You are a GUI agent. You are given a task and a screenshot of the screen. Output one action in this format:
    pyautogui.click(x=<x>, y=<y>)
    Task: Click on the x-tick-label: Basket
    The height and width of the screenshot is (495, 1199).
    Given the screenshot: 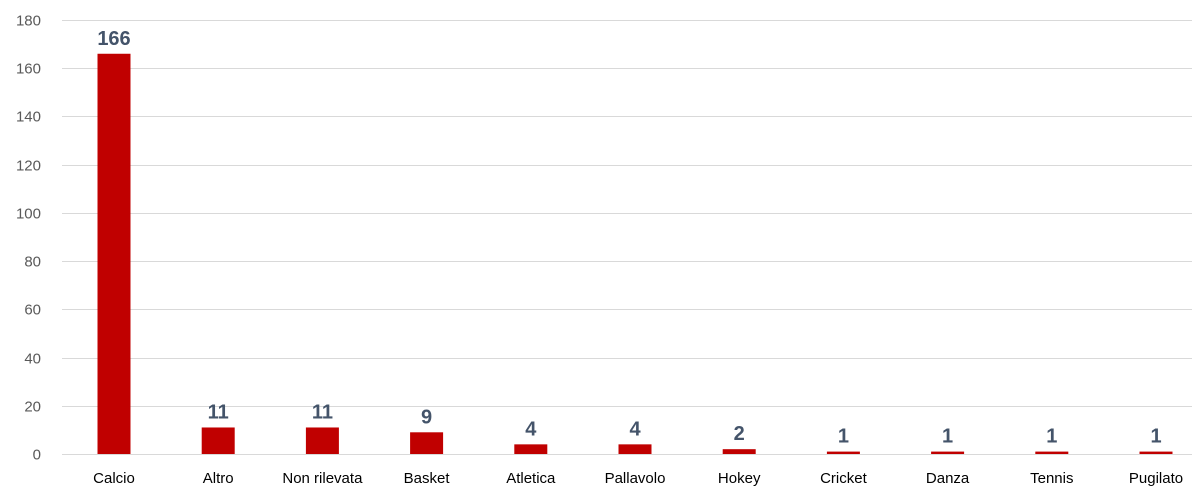 What is the action you would take?
    pyautogui.click(x=427, y=478)
    